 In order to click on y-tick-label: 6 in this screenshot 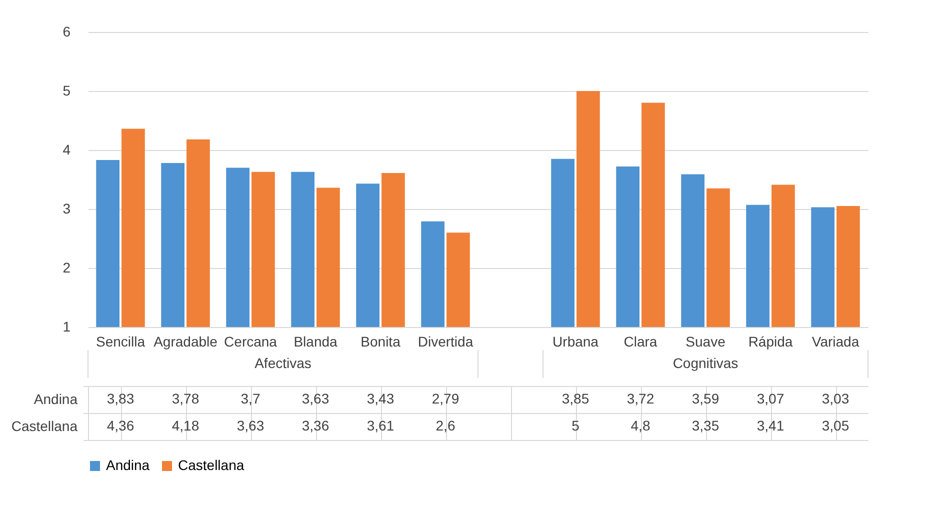, I will do `click(66, 32)`.